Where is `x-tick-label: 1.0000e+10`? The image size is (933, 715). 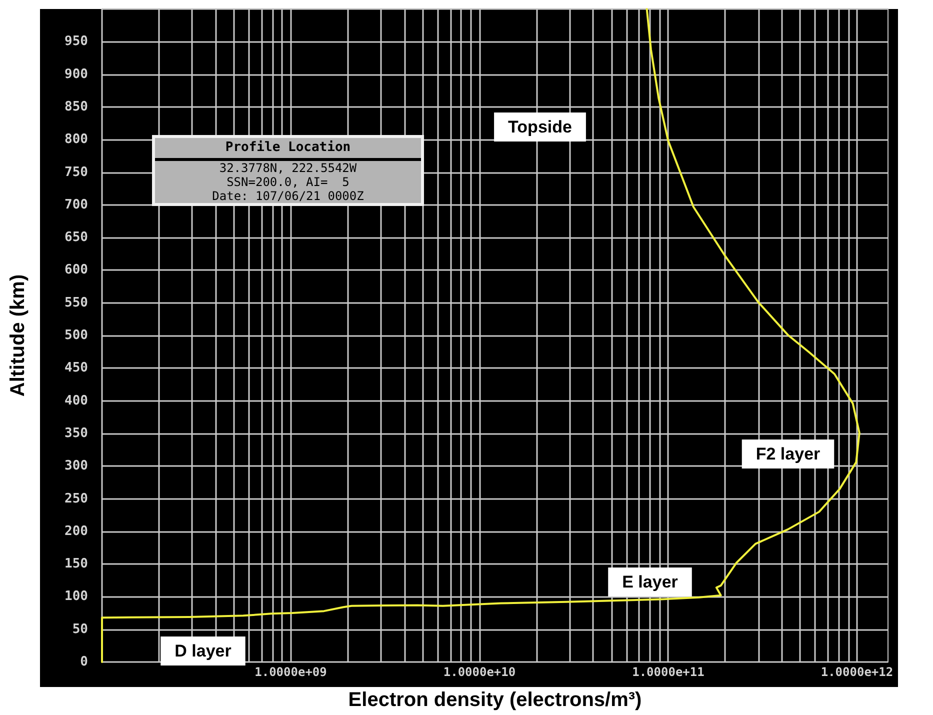
x-tick-label: 1.0000e+10 is located at coordinates (479, 672).